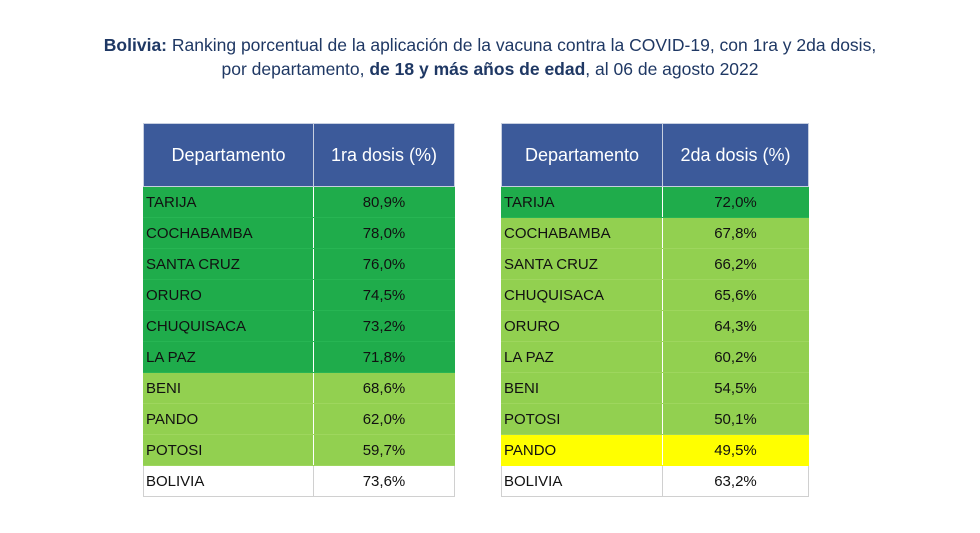  I want to click on table-row: ORURO 64,3%, so click(655, 326).